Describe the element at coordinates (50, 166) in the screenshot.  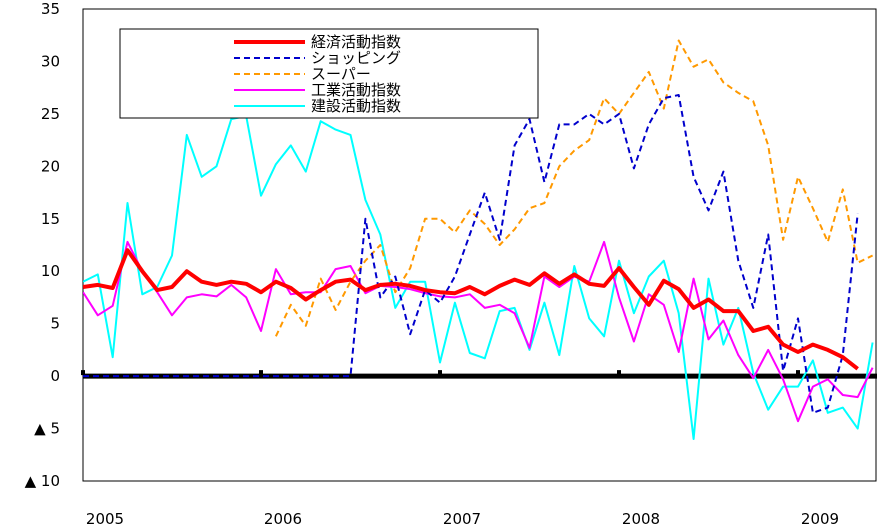
I see `y-tick-label: 20` at that location.